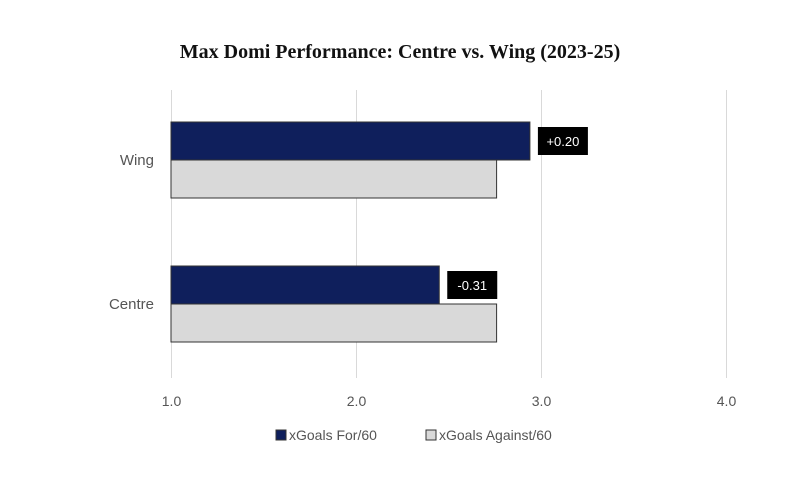 The width and height of the screenshot is (800, 500). What do you see at coordinates (172, 401) in the screenshot?
I see `x-tick-label: 1.0` at bounding box center [172, 401].